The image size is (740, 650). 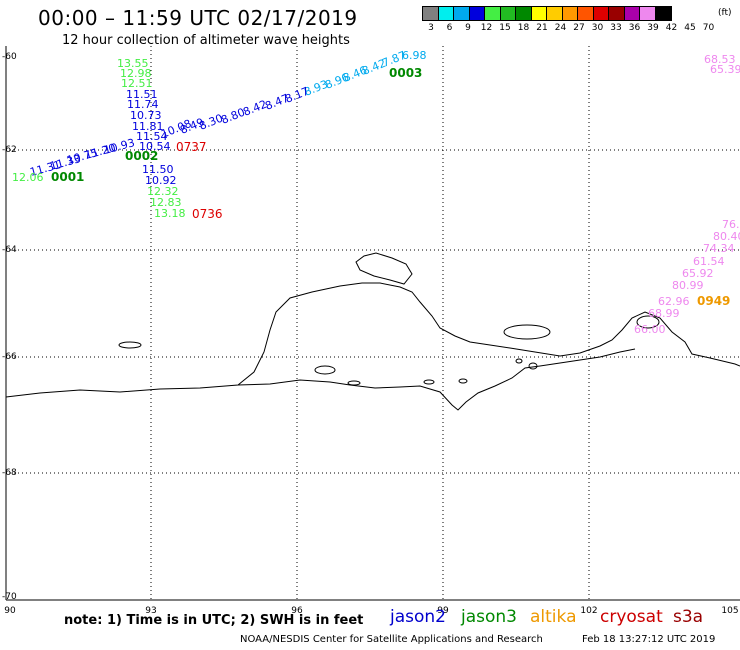 I want to click on legend-unit: (ft), so click(x=725, y=13).